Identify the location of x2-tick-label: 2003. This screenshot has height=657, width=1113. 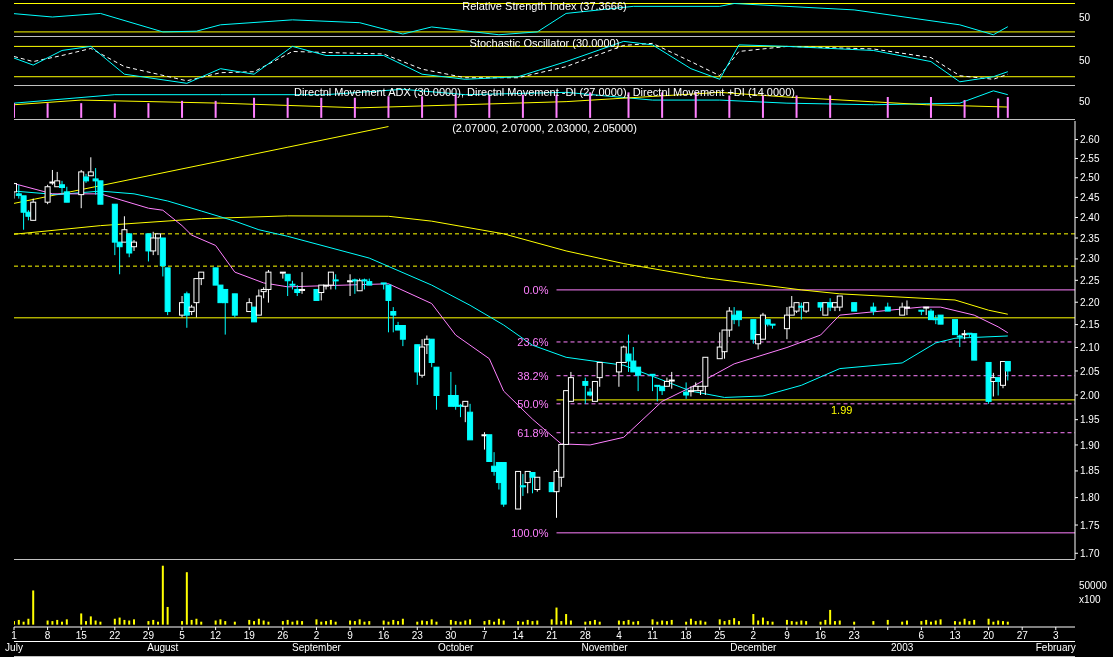
(902, 648).